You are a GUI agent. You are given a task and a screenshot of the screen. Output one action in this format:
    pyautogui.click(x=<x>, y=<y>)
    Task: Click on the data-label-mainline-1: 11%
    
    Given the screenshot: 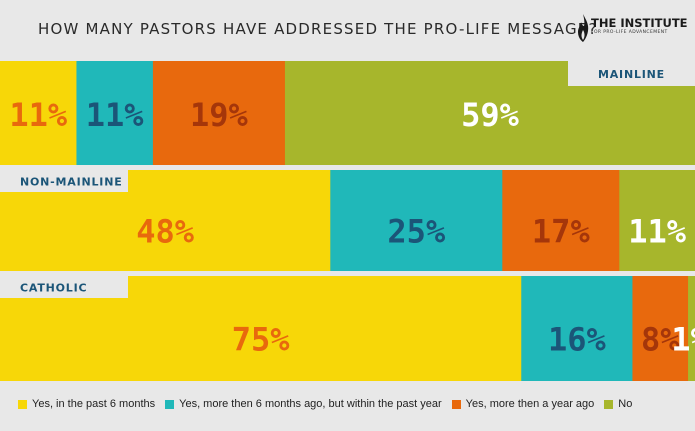 What is the action you would take?
    pyautogui.click(x=38, y=115)
    